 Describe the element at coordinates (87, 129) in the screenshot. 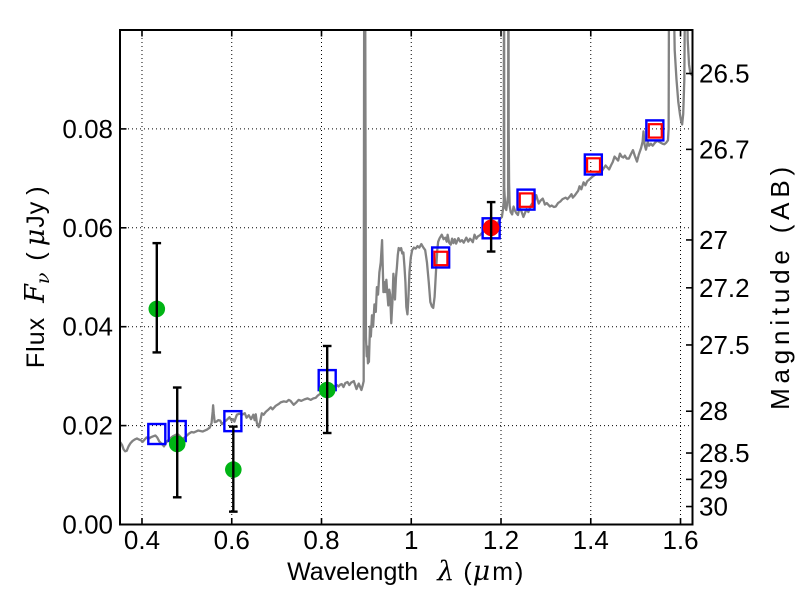

I see `y-tick-left-label: 0.08` at that location.